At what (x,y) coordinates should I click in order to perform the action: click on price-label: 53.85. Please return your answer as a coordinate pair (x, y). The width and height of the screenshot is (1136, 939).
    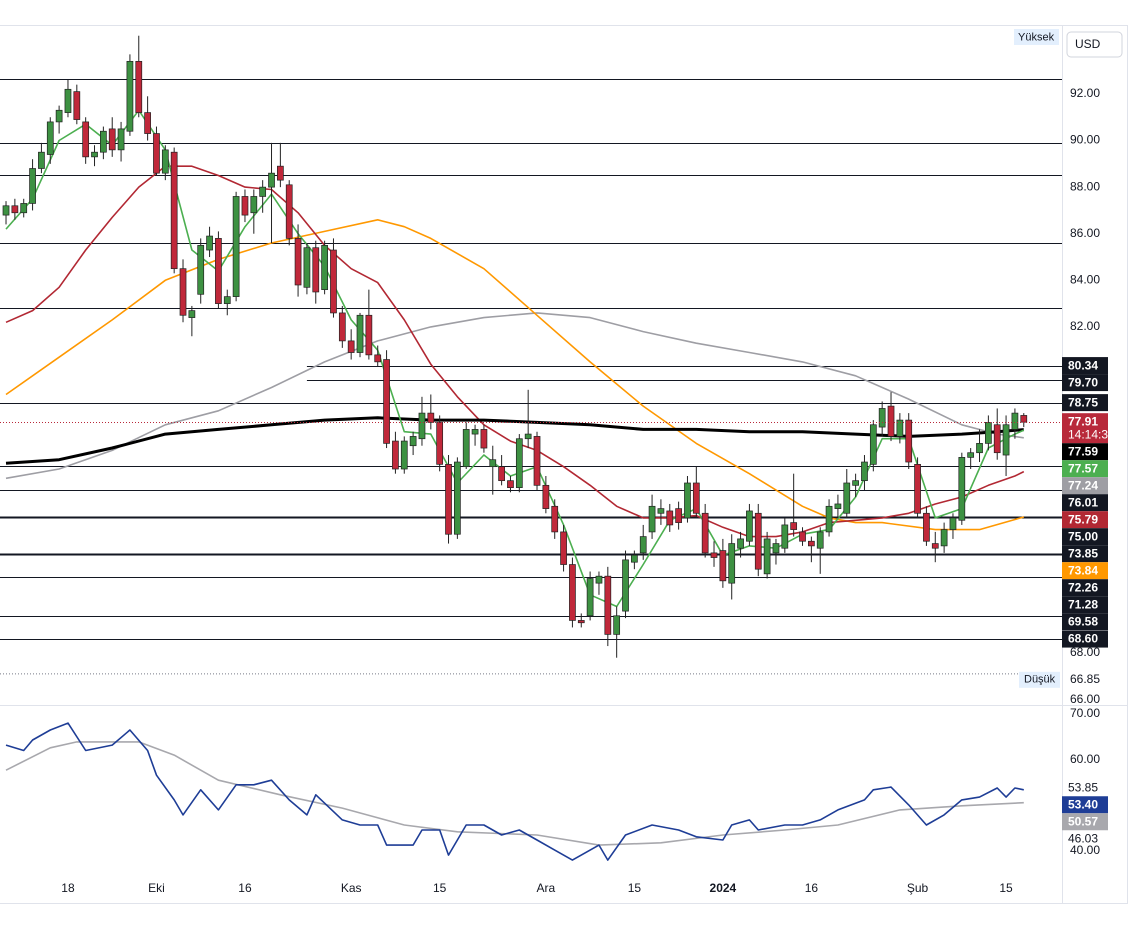
    Looking at the image, I should click on (1083, 787).